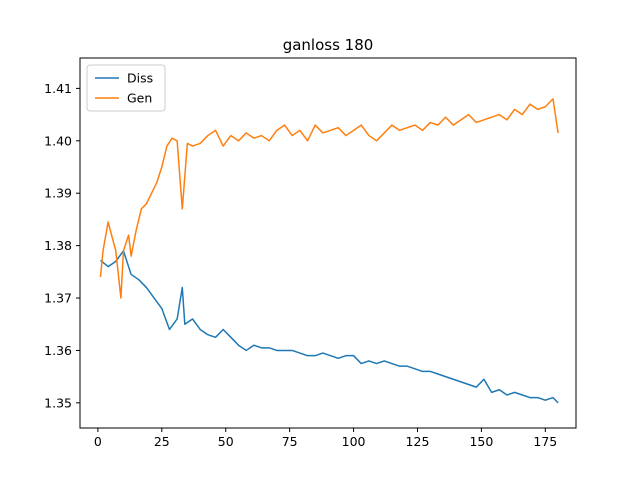 The image size is (640, 480). Describe the element at coordinates (354, 441) in the screenshot. I see `x-tick-label: 100` at that location.